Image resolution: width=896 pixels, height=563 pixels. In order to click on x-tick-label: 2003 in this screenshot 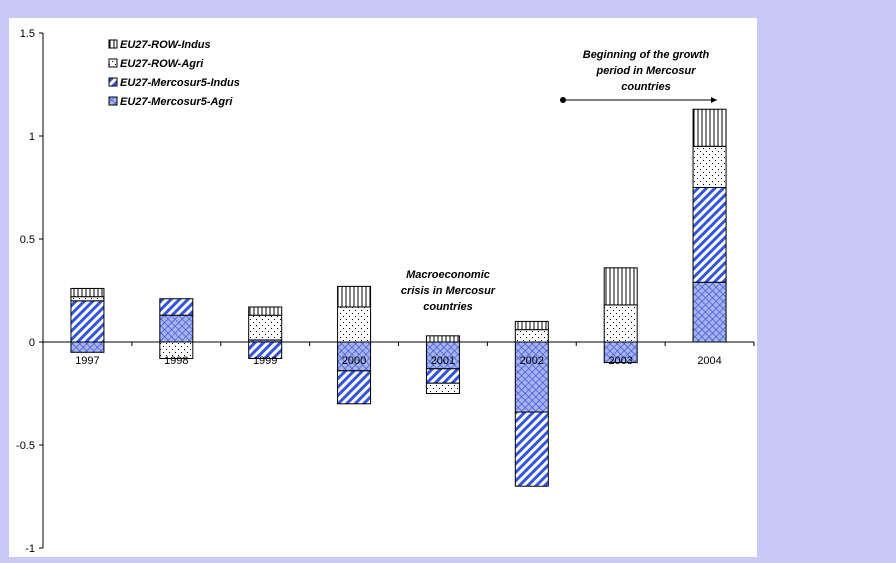, I will do `click(620, 361)`.